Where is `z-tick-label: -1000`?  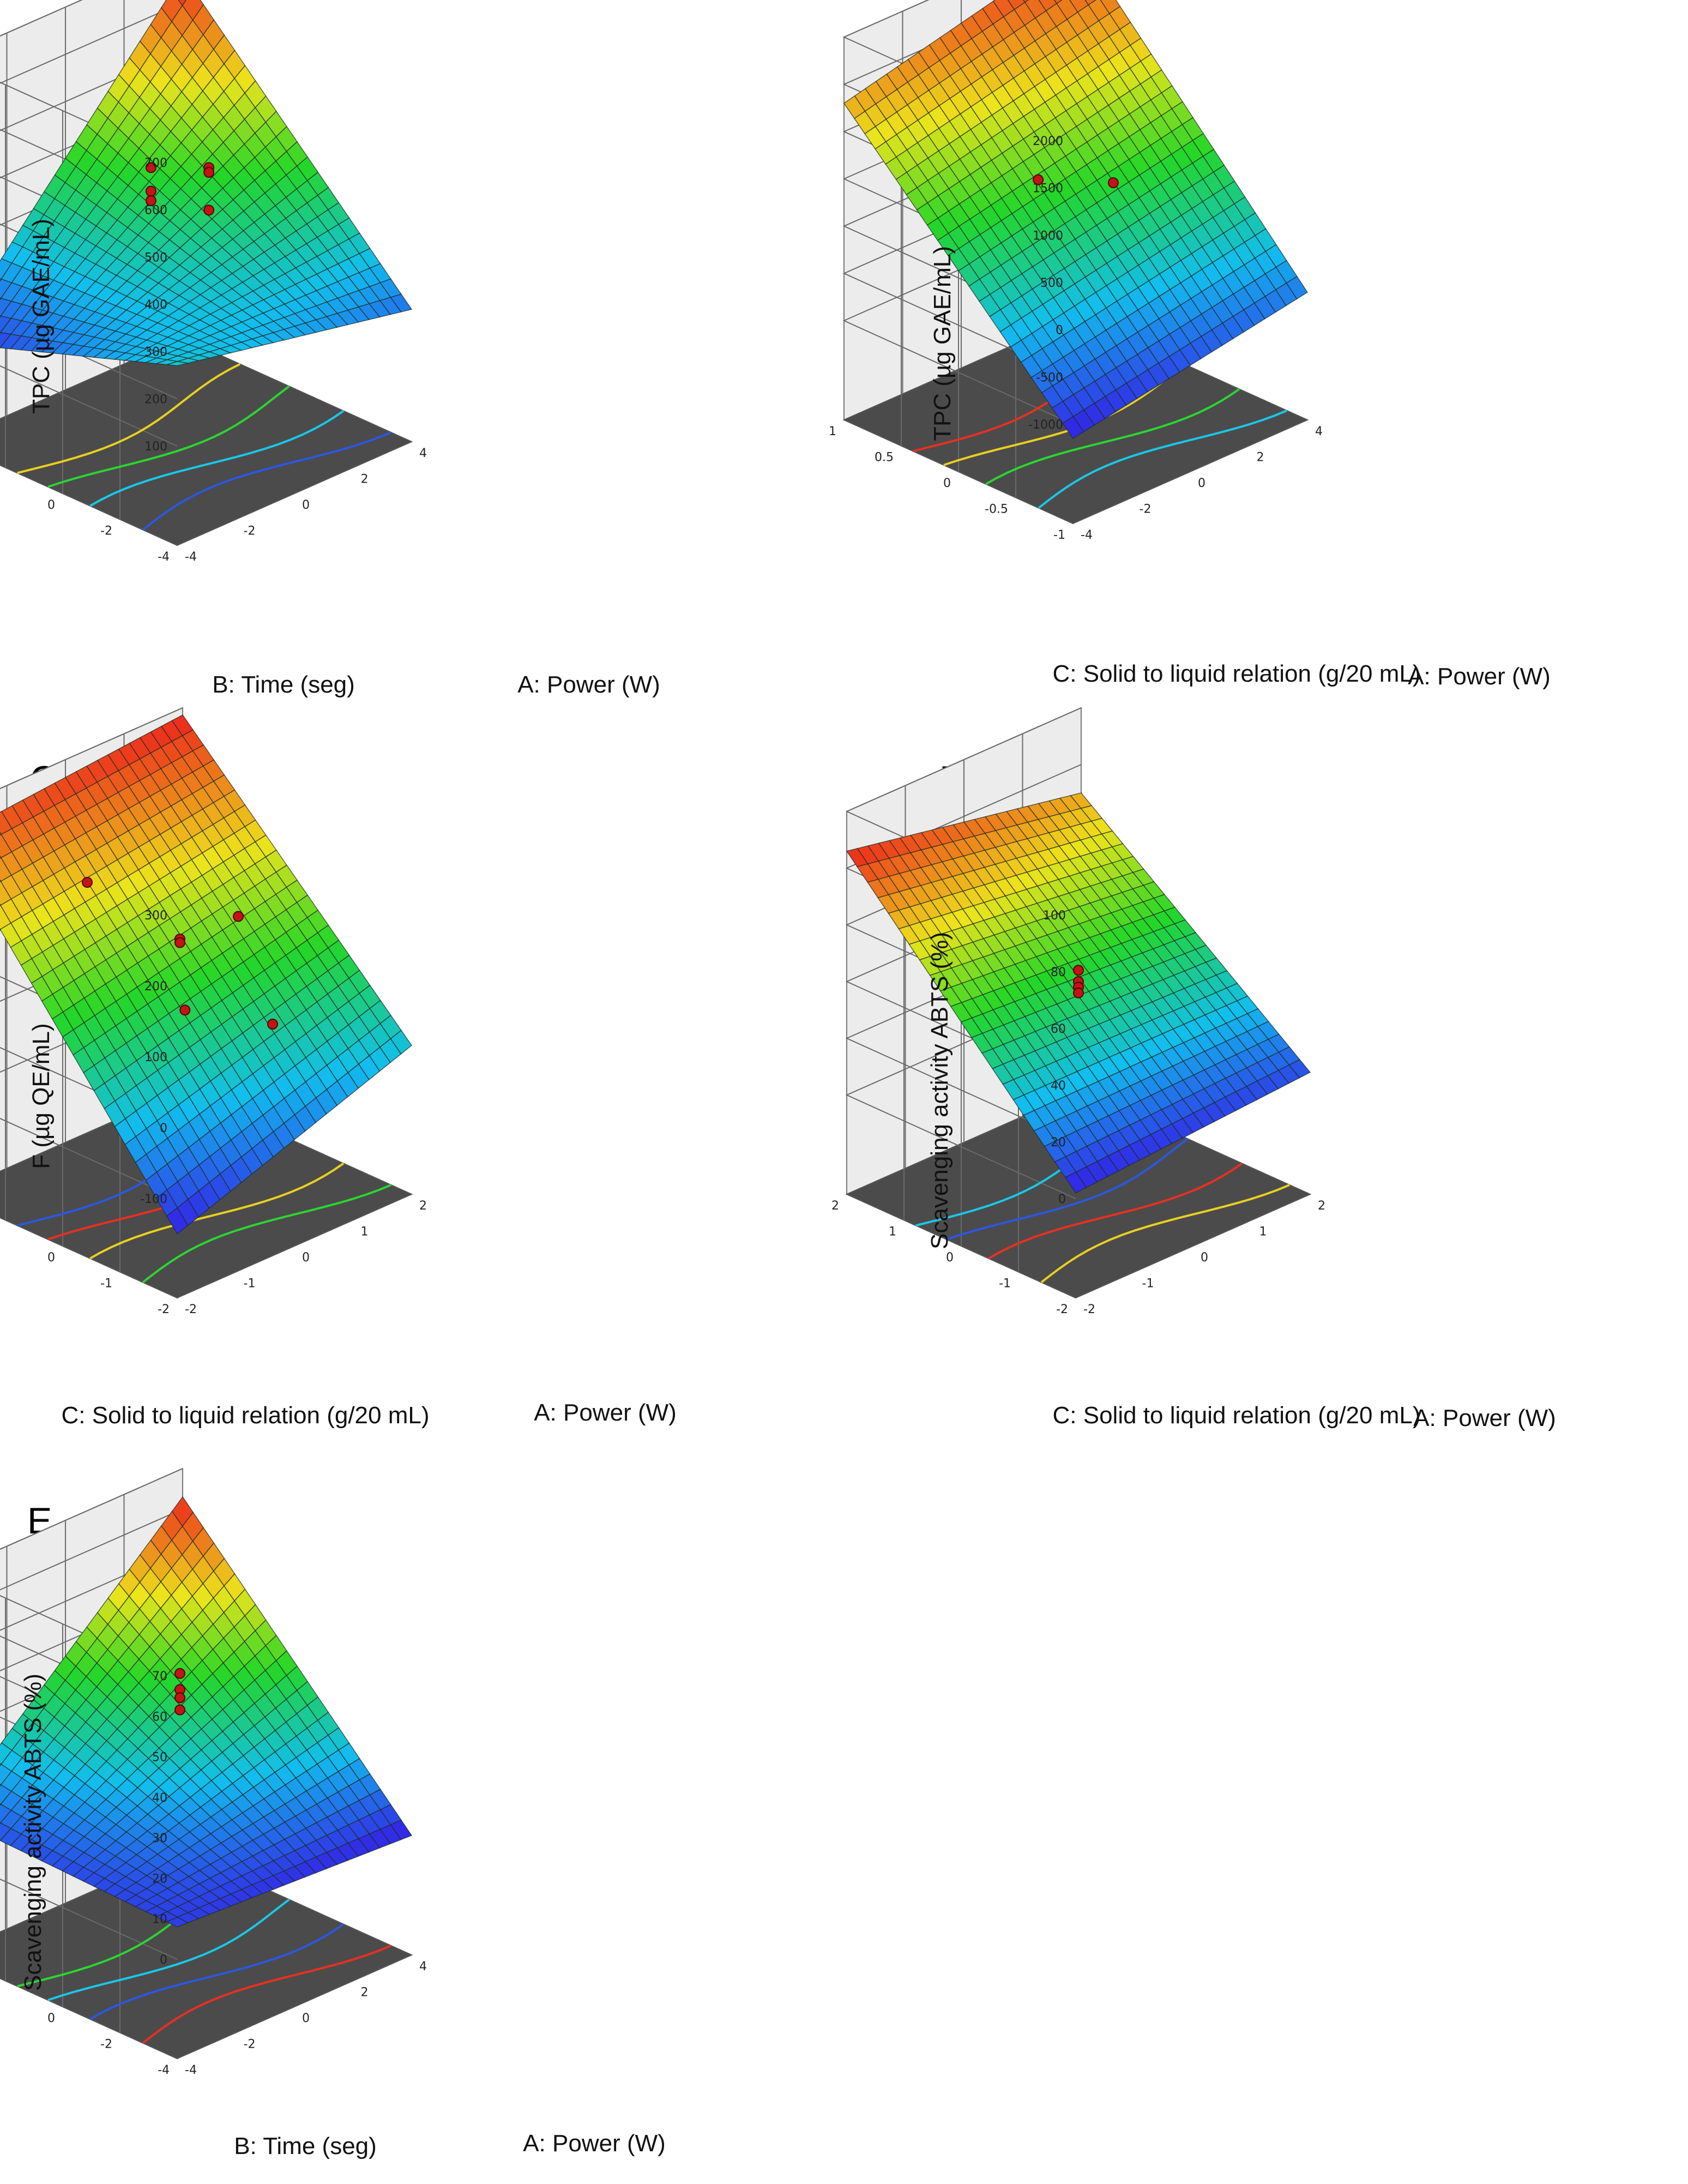 z-tick-label: -1000 is located at coordinates (1045, 425).